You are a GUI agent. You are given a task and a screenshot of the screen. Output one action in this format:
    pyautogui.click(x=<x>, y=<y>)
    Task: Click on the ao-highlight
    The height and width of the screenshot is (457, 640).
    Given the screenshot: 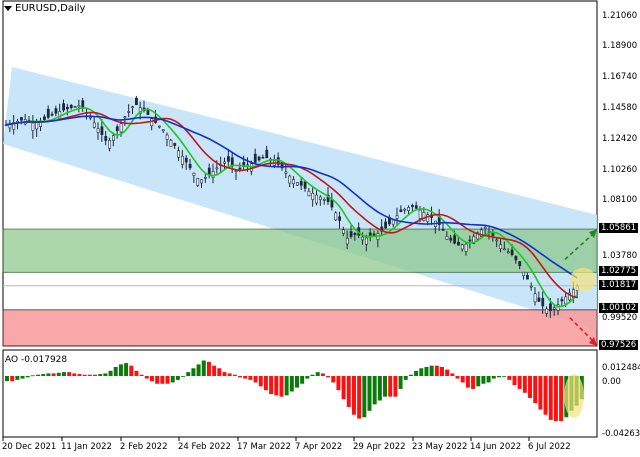 What is the action you would take?
    pyautogui.click(x=574, y=396)
    